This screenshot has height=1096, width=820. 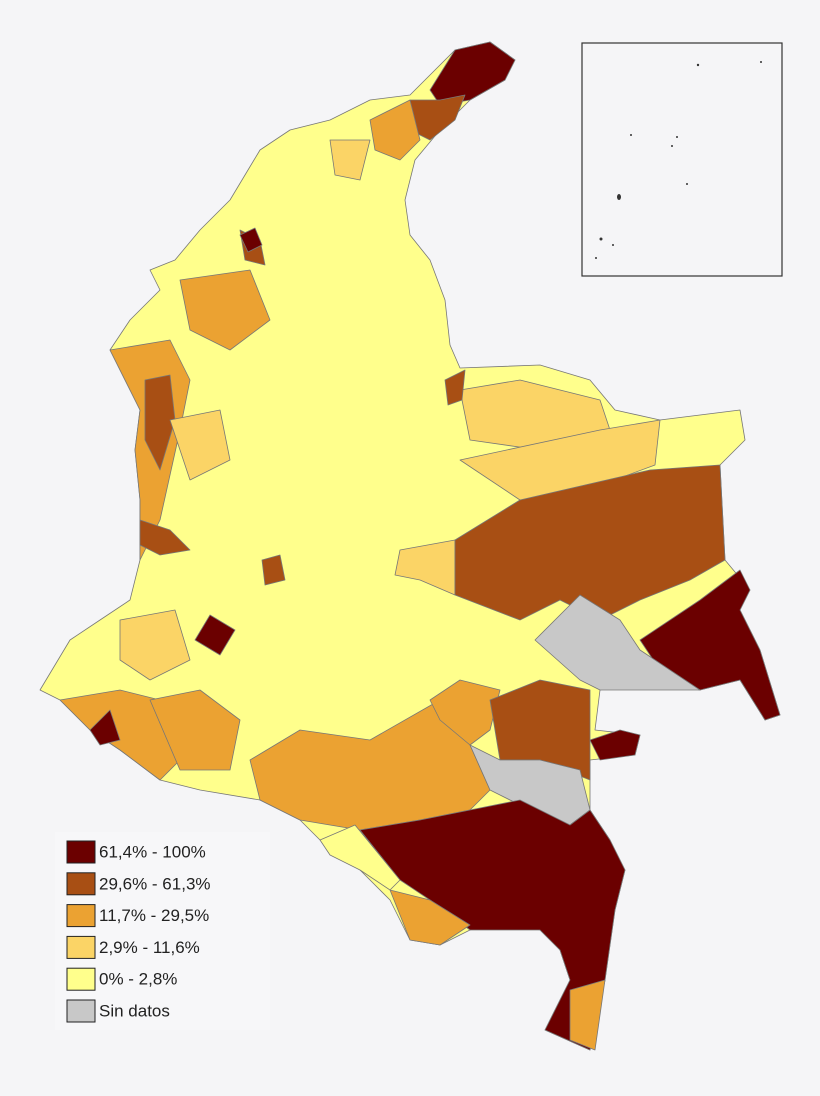 I want to click on legend-label: 61,4% - 100%, so click(x=152, y=851).